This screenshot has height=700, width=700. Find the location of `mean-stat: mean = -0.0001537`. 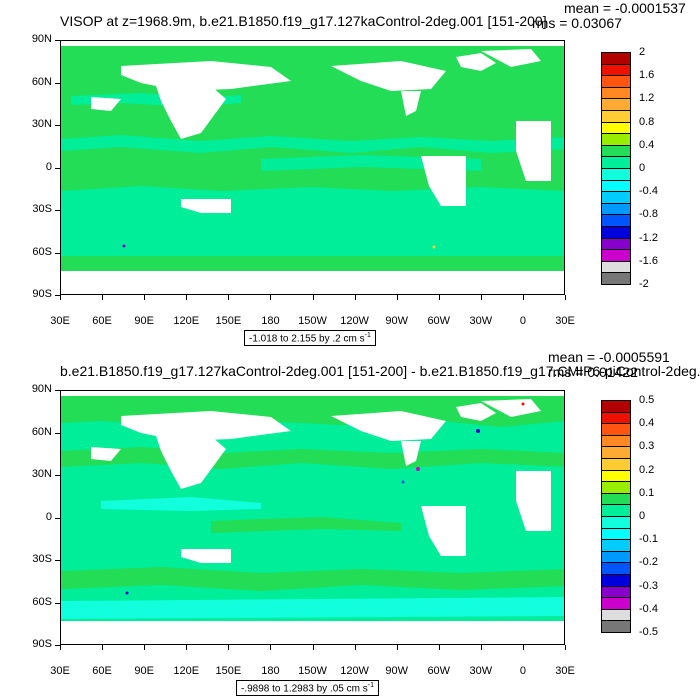

mean-stat: mean = -0.0001537 is located at coordinates (625, 8).